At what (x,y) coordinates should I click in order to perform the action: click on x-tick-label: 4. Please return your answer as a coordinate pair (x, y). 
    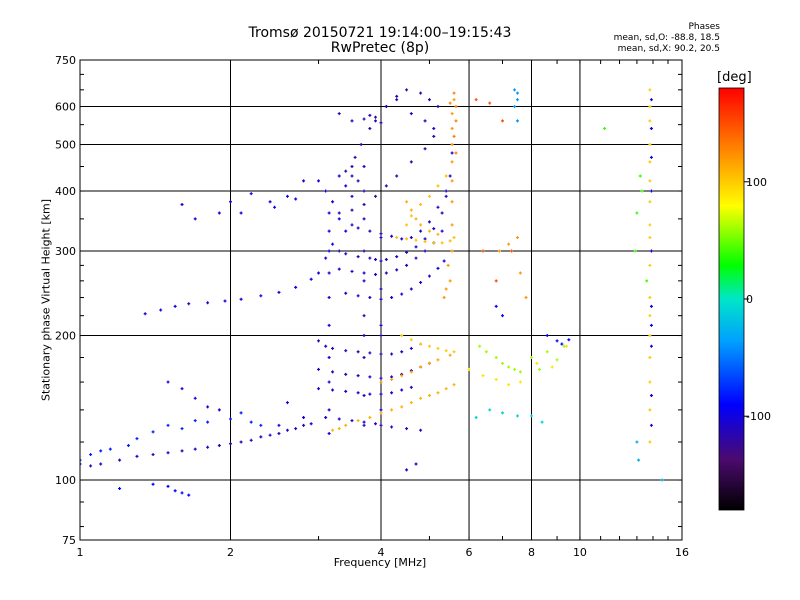
    Looking at the image, I should click on (381, 552).